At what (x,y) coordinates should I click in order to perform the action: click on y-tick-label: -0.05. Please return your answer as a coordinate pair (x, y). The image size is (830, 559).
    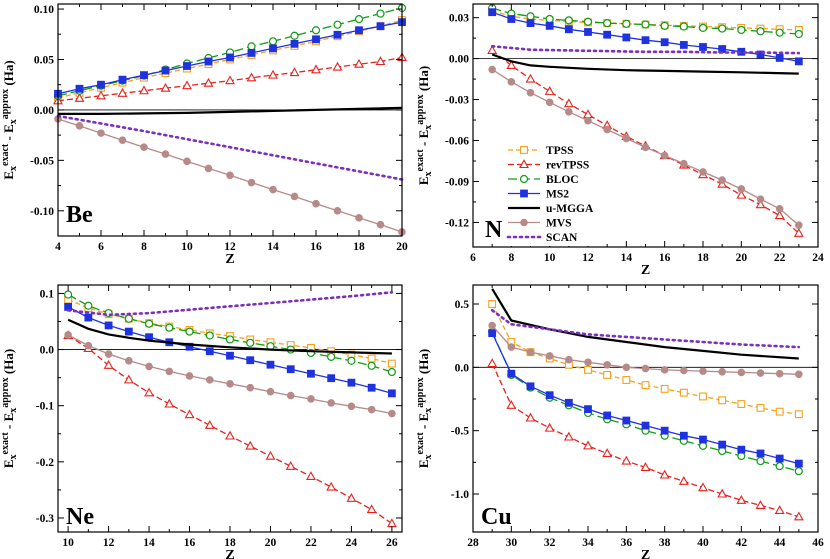
    Looking at the image, I should click on (42, 161).